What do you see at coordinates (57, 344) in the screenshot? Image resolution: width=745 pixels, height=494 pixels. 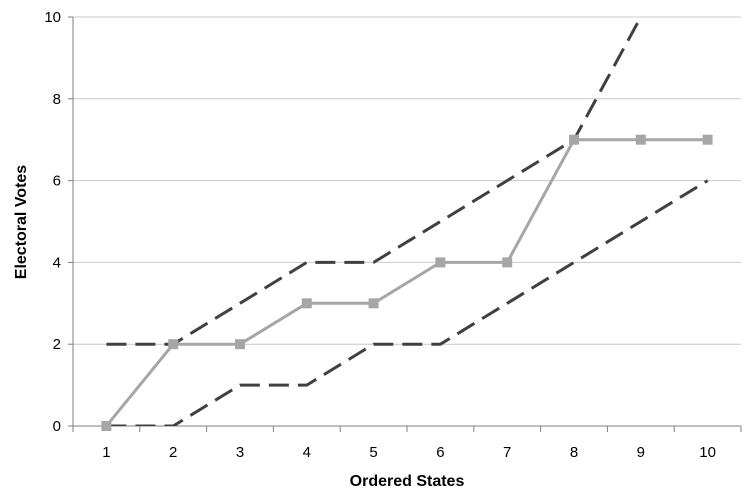 I see `y-tick-label: 2` at bounding box center [57, 344].